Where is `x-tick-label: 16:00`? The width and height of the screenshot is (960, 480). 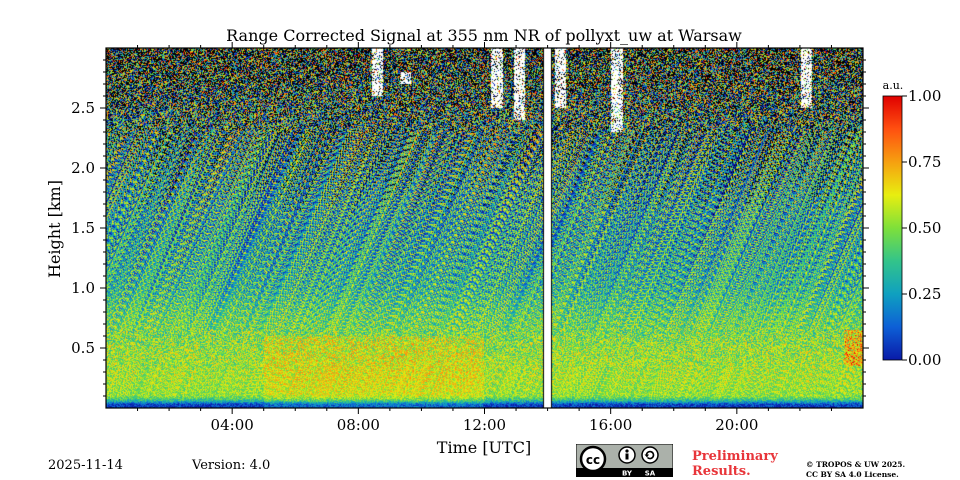 x-tick-label: 16:00 is located at coordinates (610, 425).